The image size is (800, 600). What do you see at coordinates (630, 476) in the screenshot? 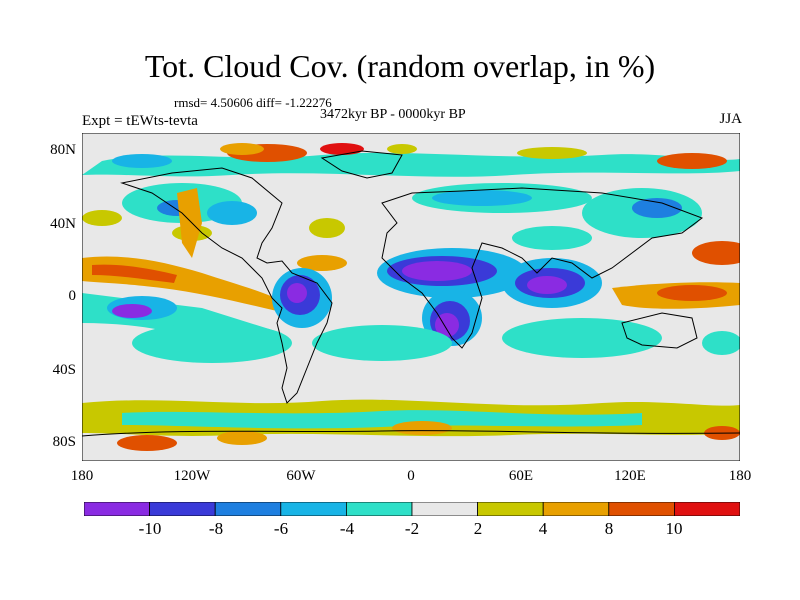
I see `lon-tick-120e: 120E` at bounding box center [630, 476].